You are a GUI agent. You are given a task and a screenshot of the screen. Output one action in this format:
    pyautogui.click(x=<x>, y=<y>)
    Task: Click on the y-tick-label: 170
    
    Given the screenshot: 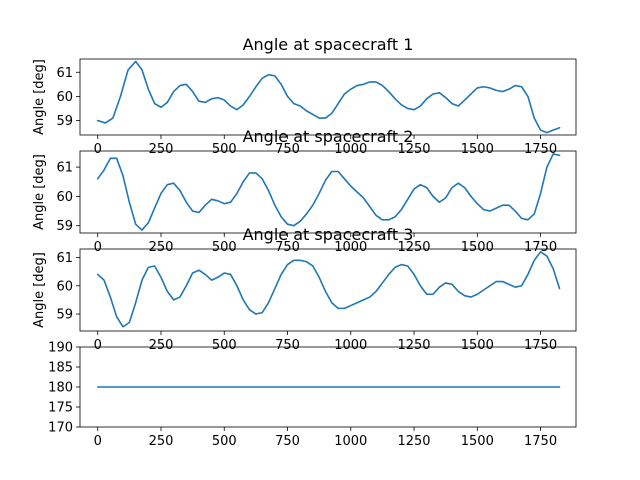 What is the action you would take?
    pyautogui.click(x=60, y=428)
    